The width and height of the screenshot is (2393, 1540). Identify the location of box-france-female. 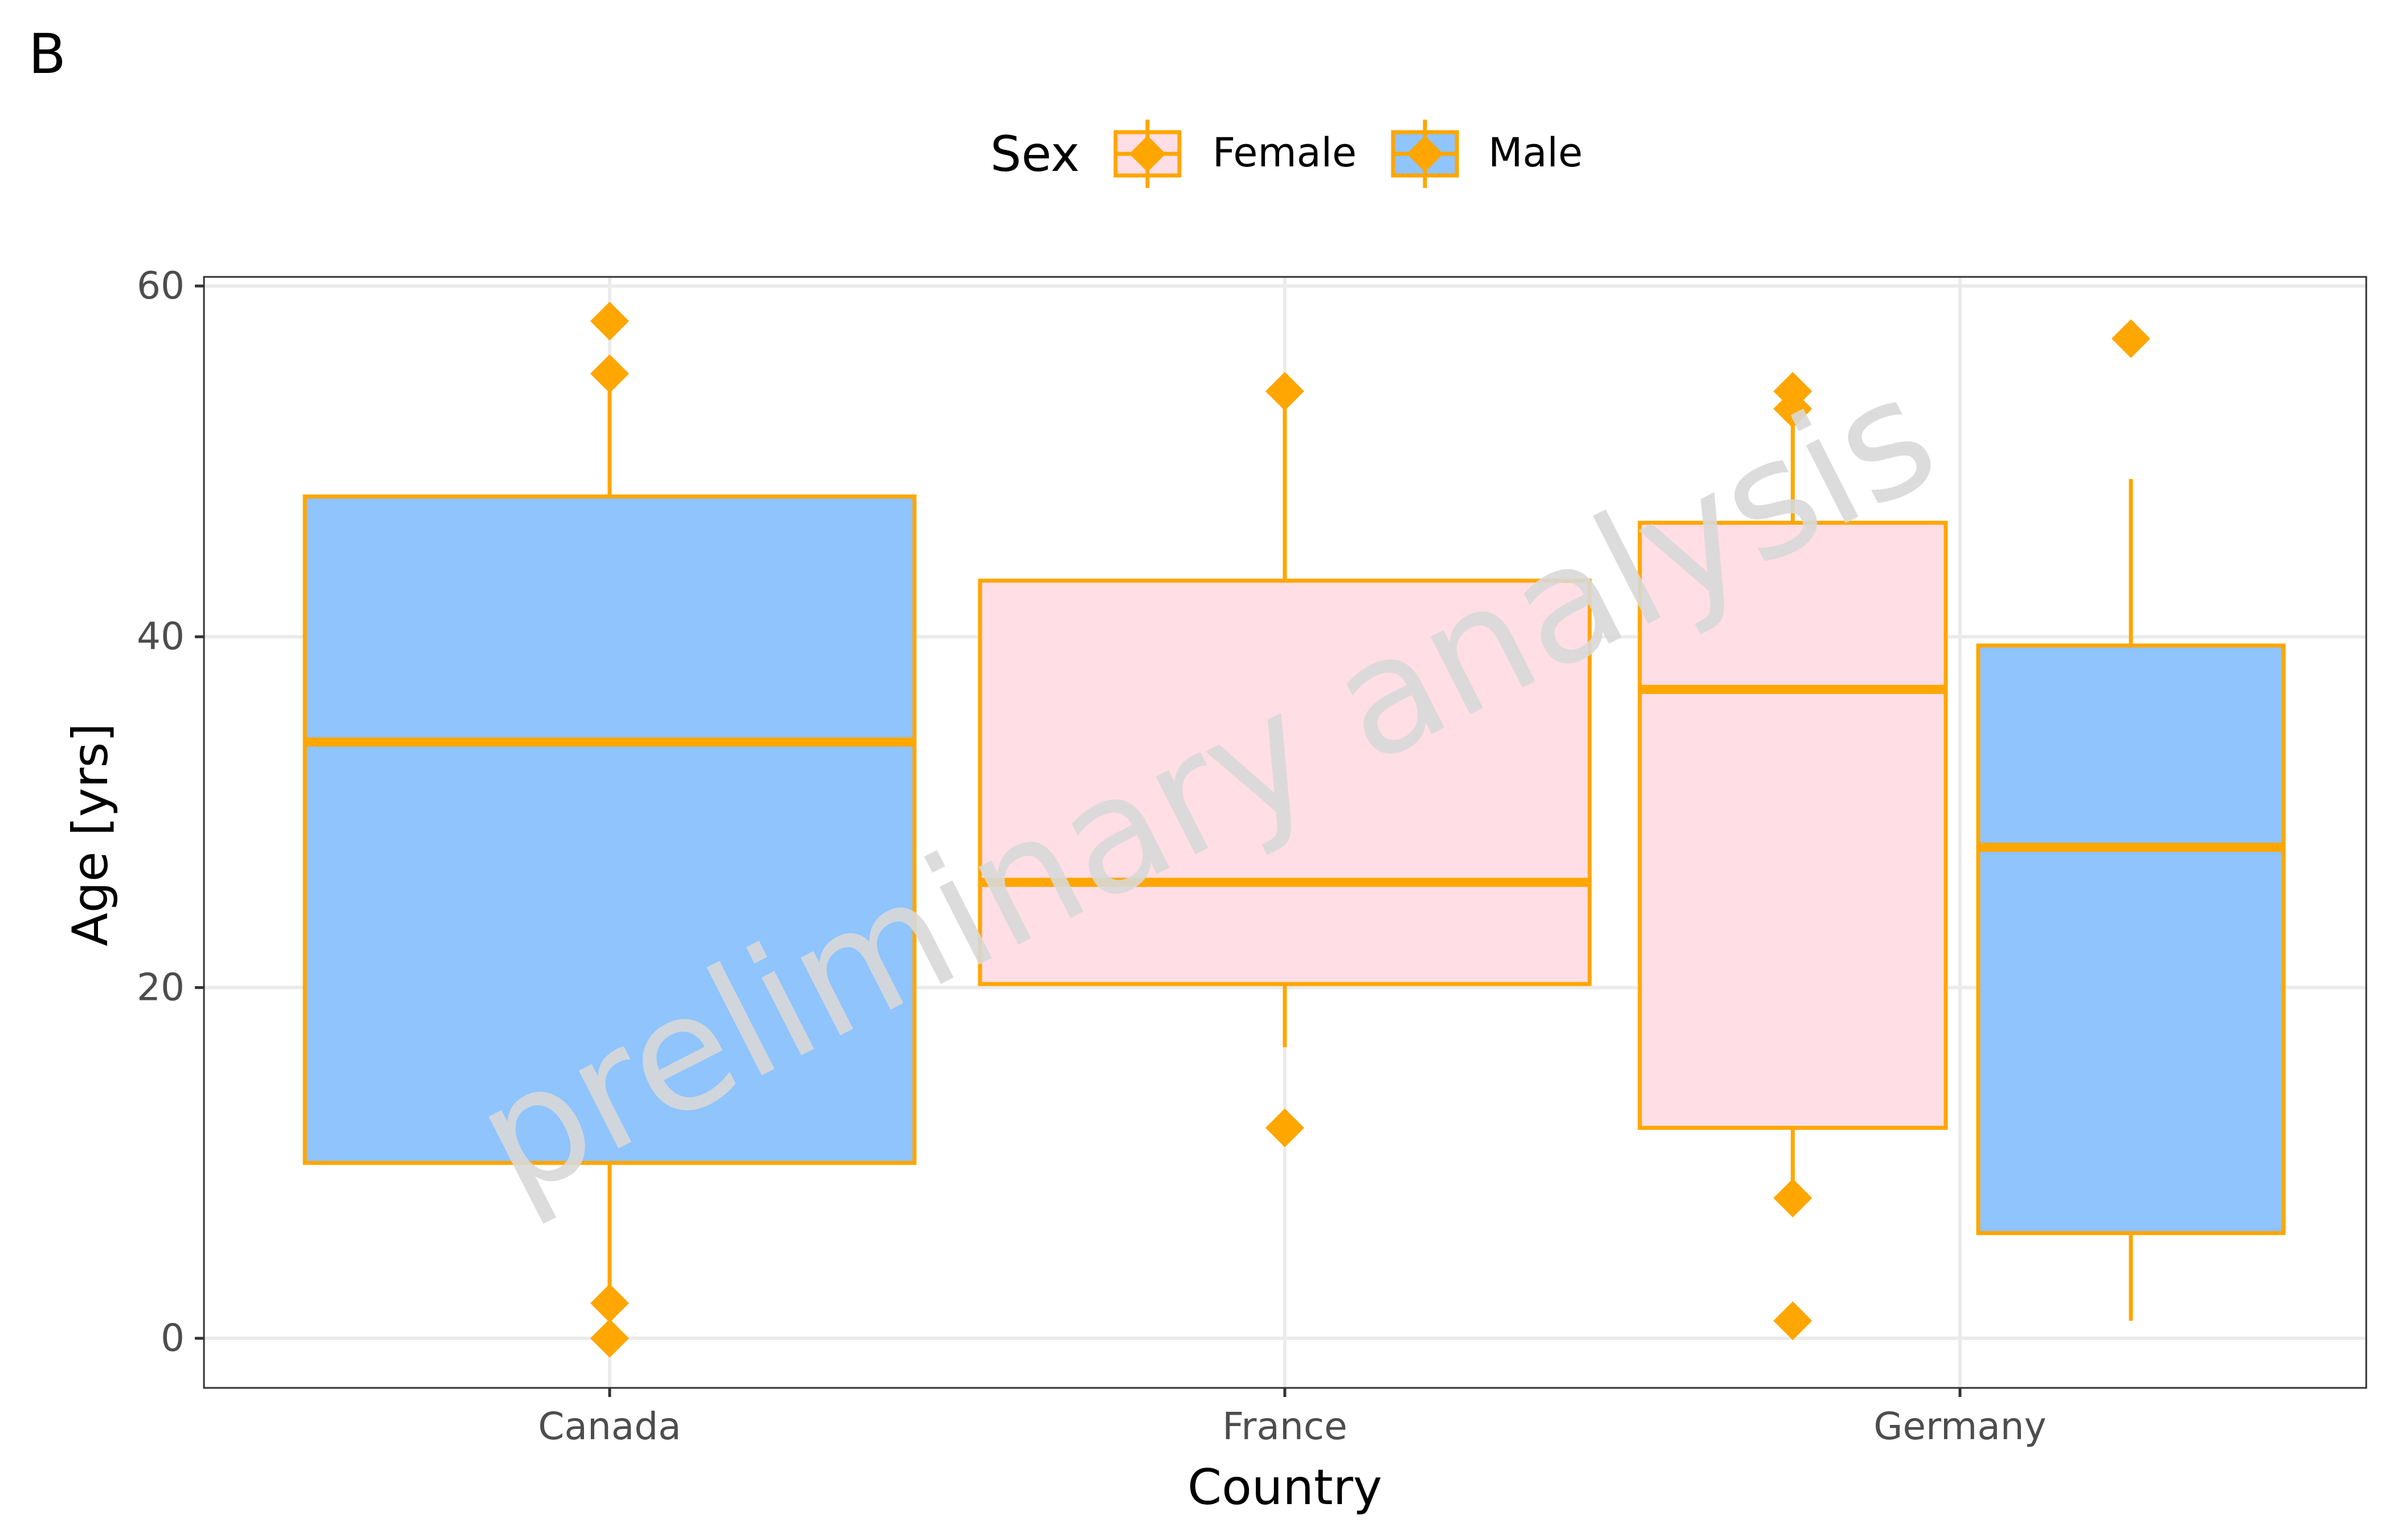
(1285, 759).